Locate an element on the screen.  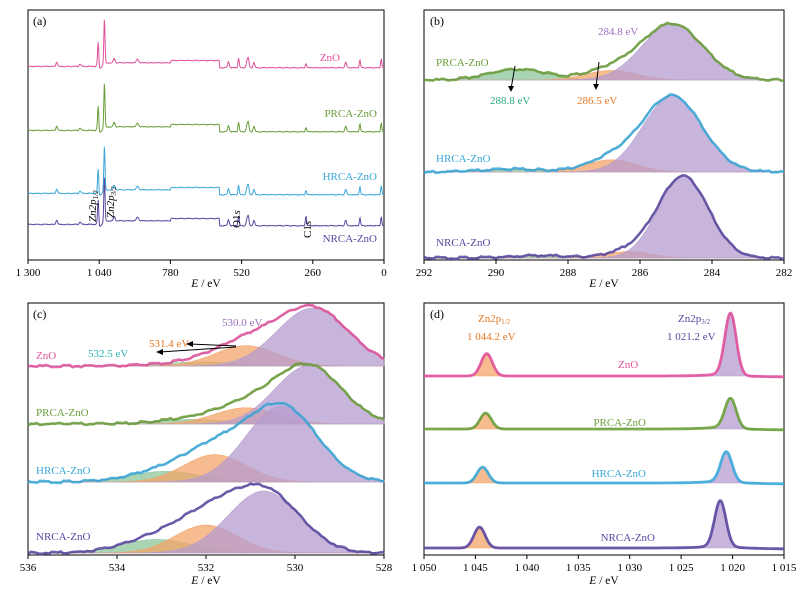
panel-c-ticks: 536 534 532 530 528 is located at coordinates (206, 564).